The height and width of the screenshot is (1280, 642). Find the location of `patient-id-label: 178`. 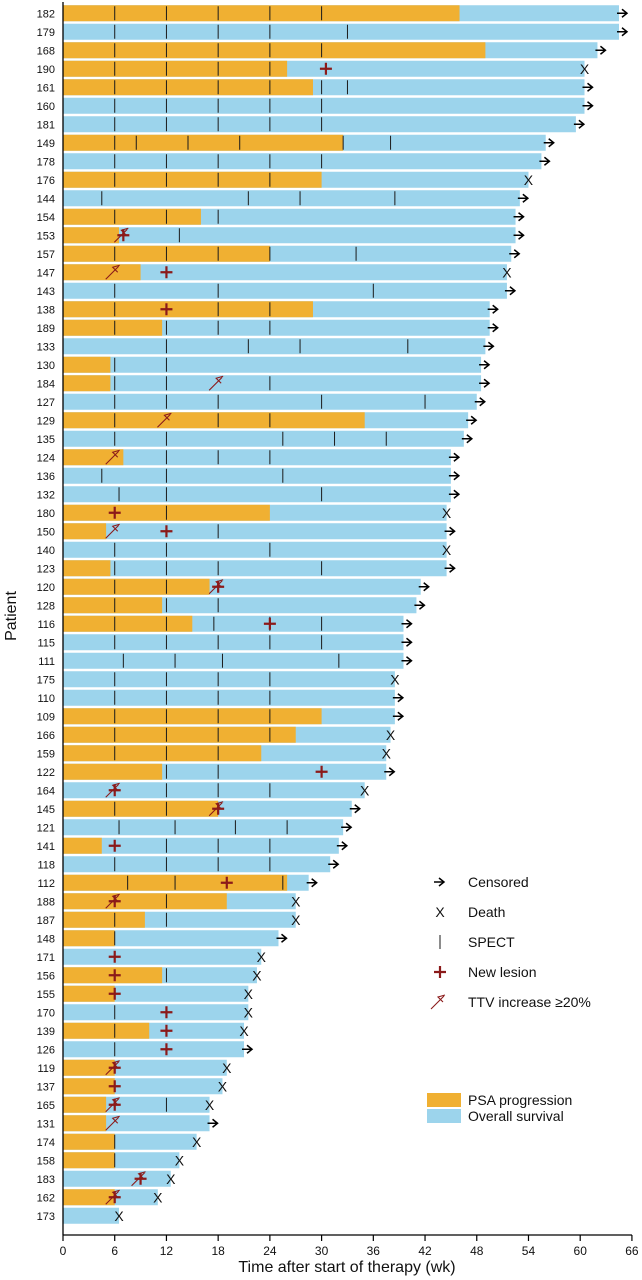

patient-id-label: 178 is located at coordinates (46, 162).